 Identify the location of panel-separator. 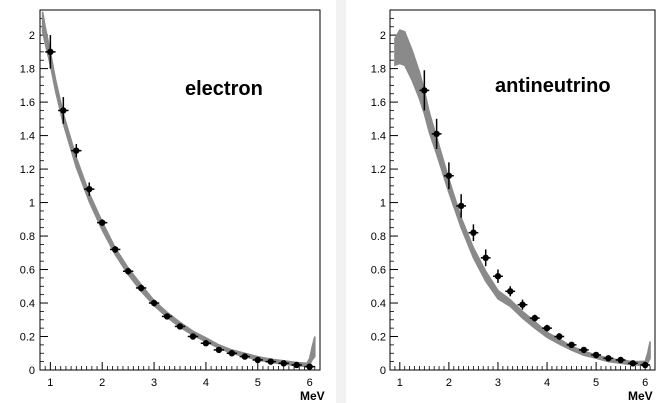
(341, 201).